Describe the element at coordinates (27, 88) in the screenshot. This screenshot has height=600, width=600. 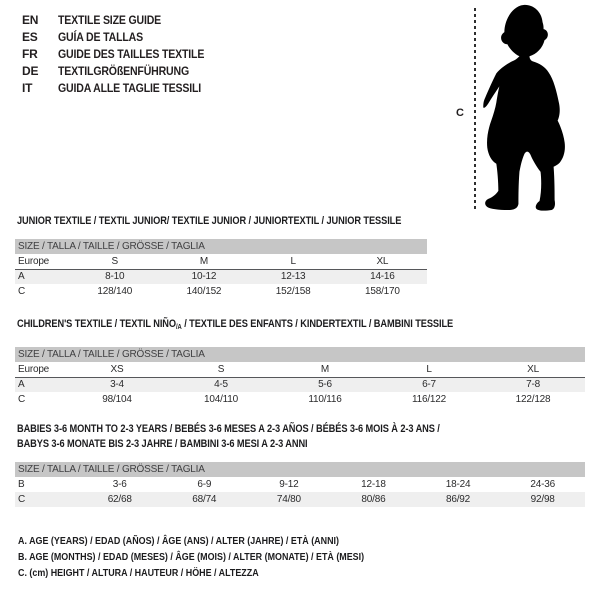
I see `language-code: IT` at that location.